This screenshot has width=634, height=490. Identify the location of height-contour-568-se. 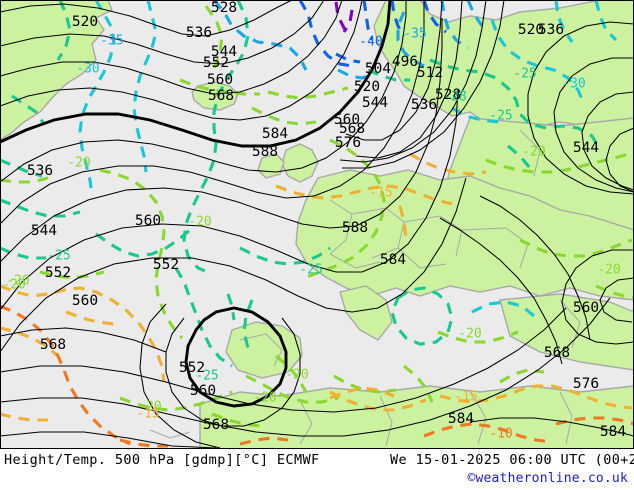
(535, 268).